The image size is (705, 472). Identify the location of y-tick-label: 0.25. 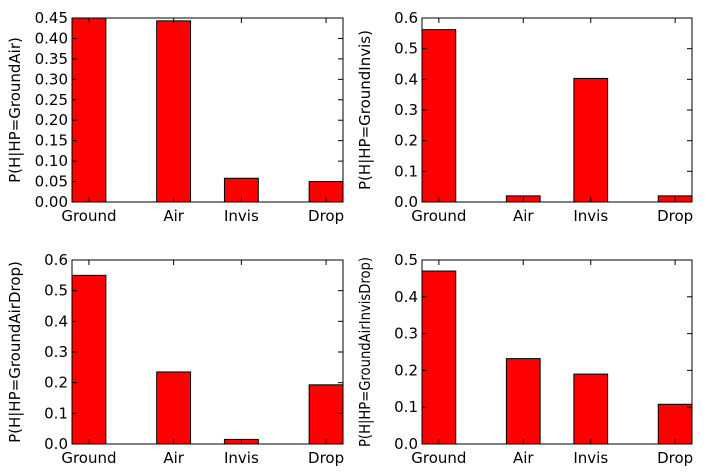
(51, 100).